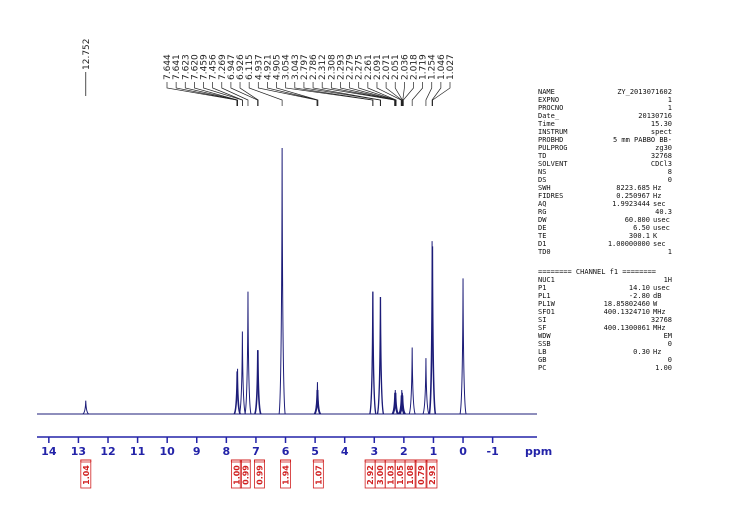 The height and width of the screenshot is (523, 750). What do you see at coordinates (546, 312) in the screenshot?
I see `param-name: SFO1` at bounding box center [546, 312].